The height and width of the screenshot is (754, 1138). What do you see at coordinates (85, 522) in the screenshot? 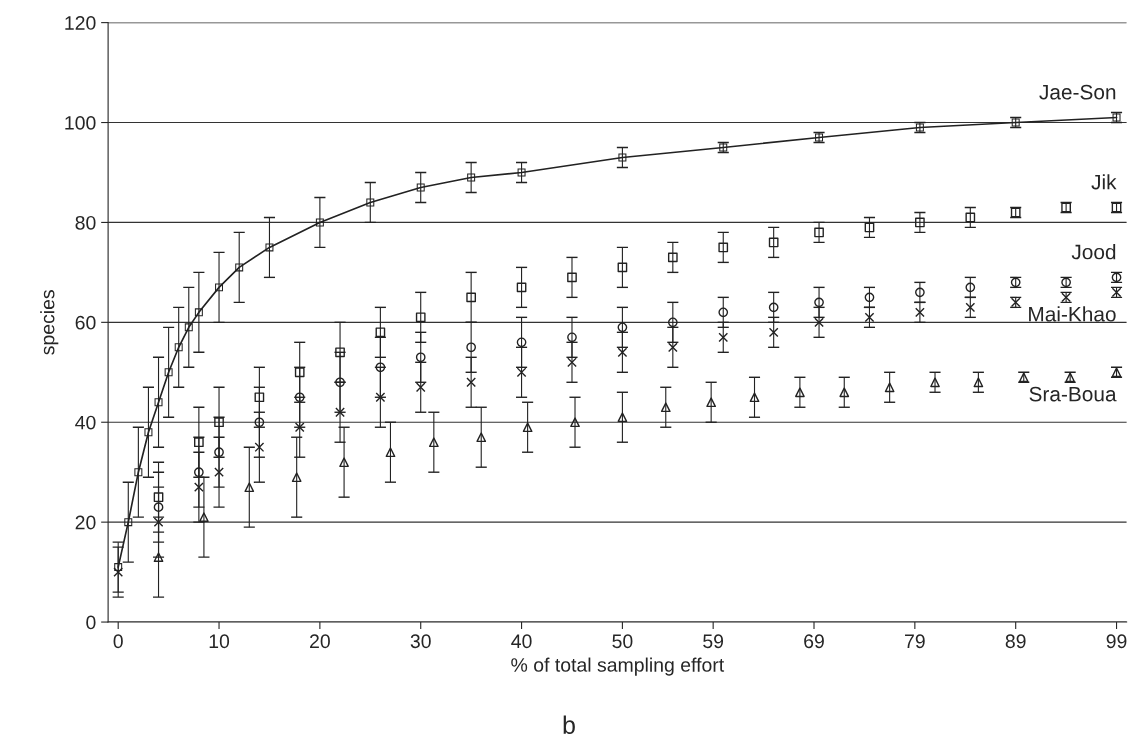
I see `y-tick-label: 20` at bounding box center [85, 522].